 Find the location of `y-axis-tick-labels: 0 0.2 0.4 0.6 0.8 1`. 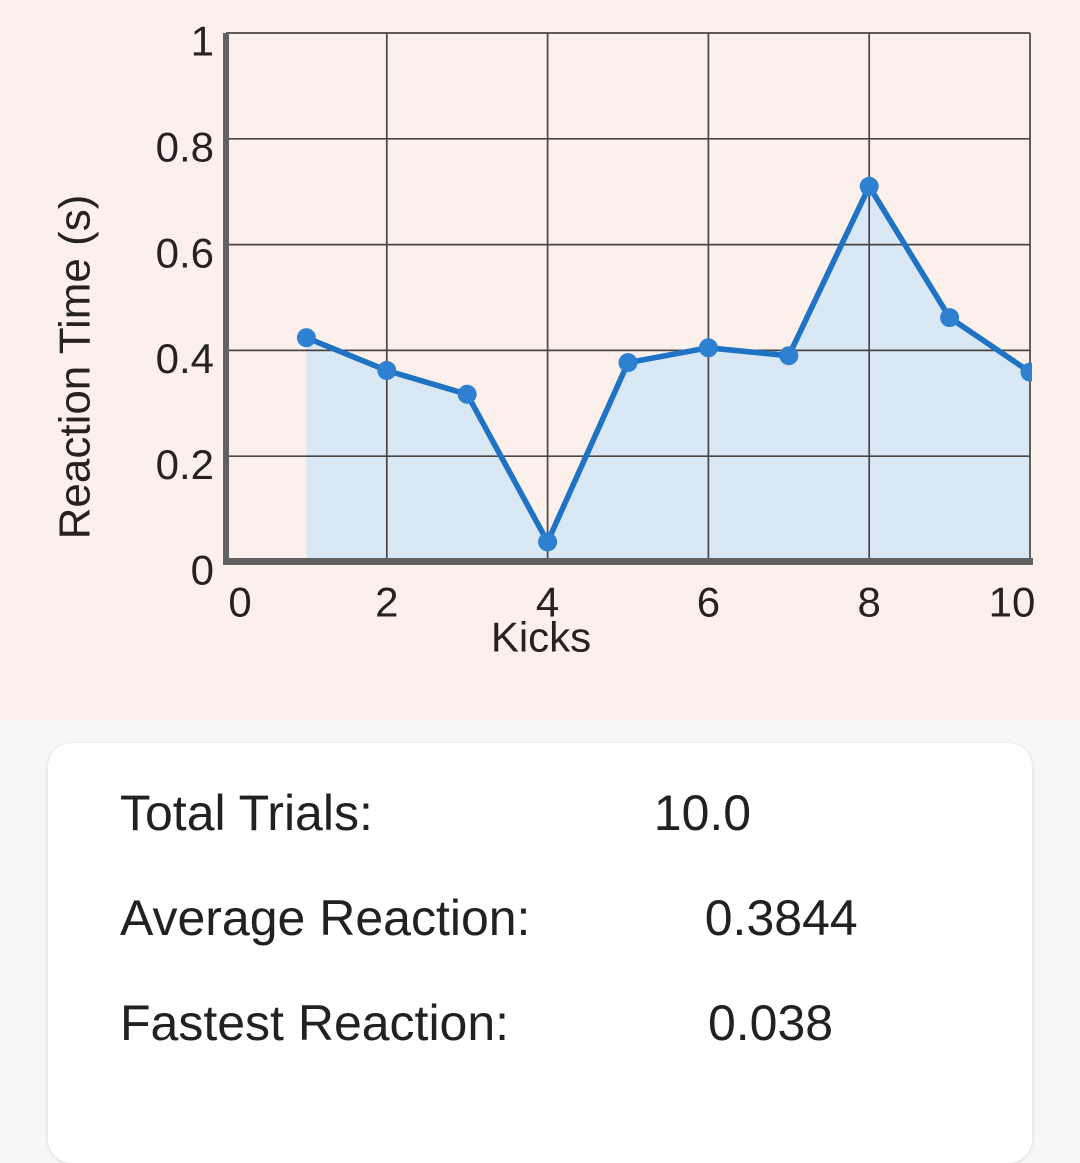

y-axis-tick-labels: 0 0.2 0.4 0.6 0.8 1 is located at coordinates (185, 306).